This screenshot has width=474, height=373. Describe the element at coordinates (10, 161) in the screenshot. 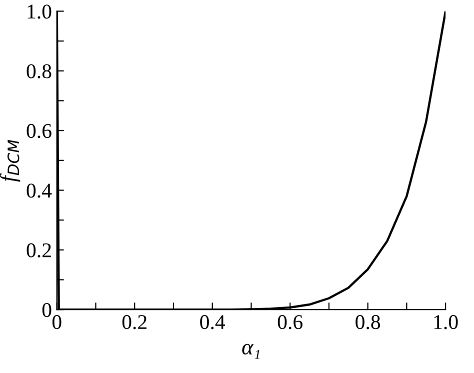

I see `y-axis-title: f$_{DCM}$` at that location.